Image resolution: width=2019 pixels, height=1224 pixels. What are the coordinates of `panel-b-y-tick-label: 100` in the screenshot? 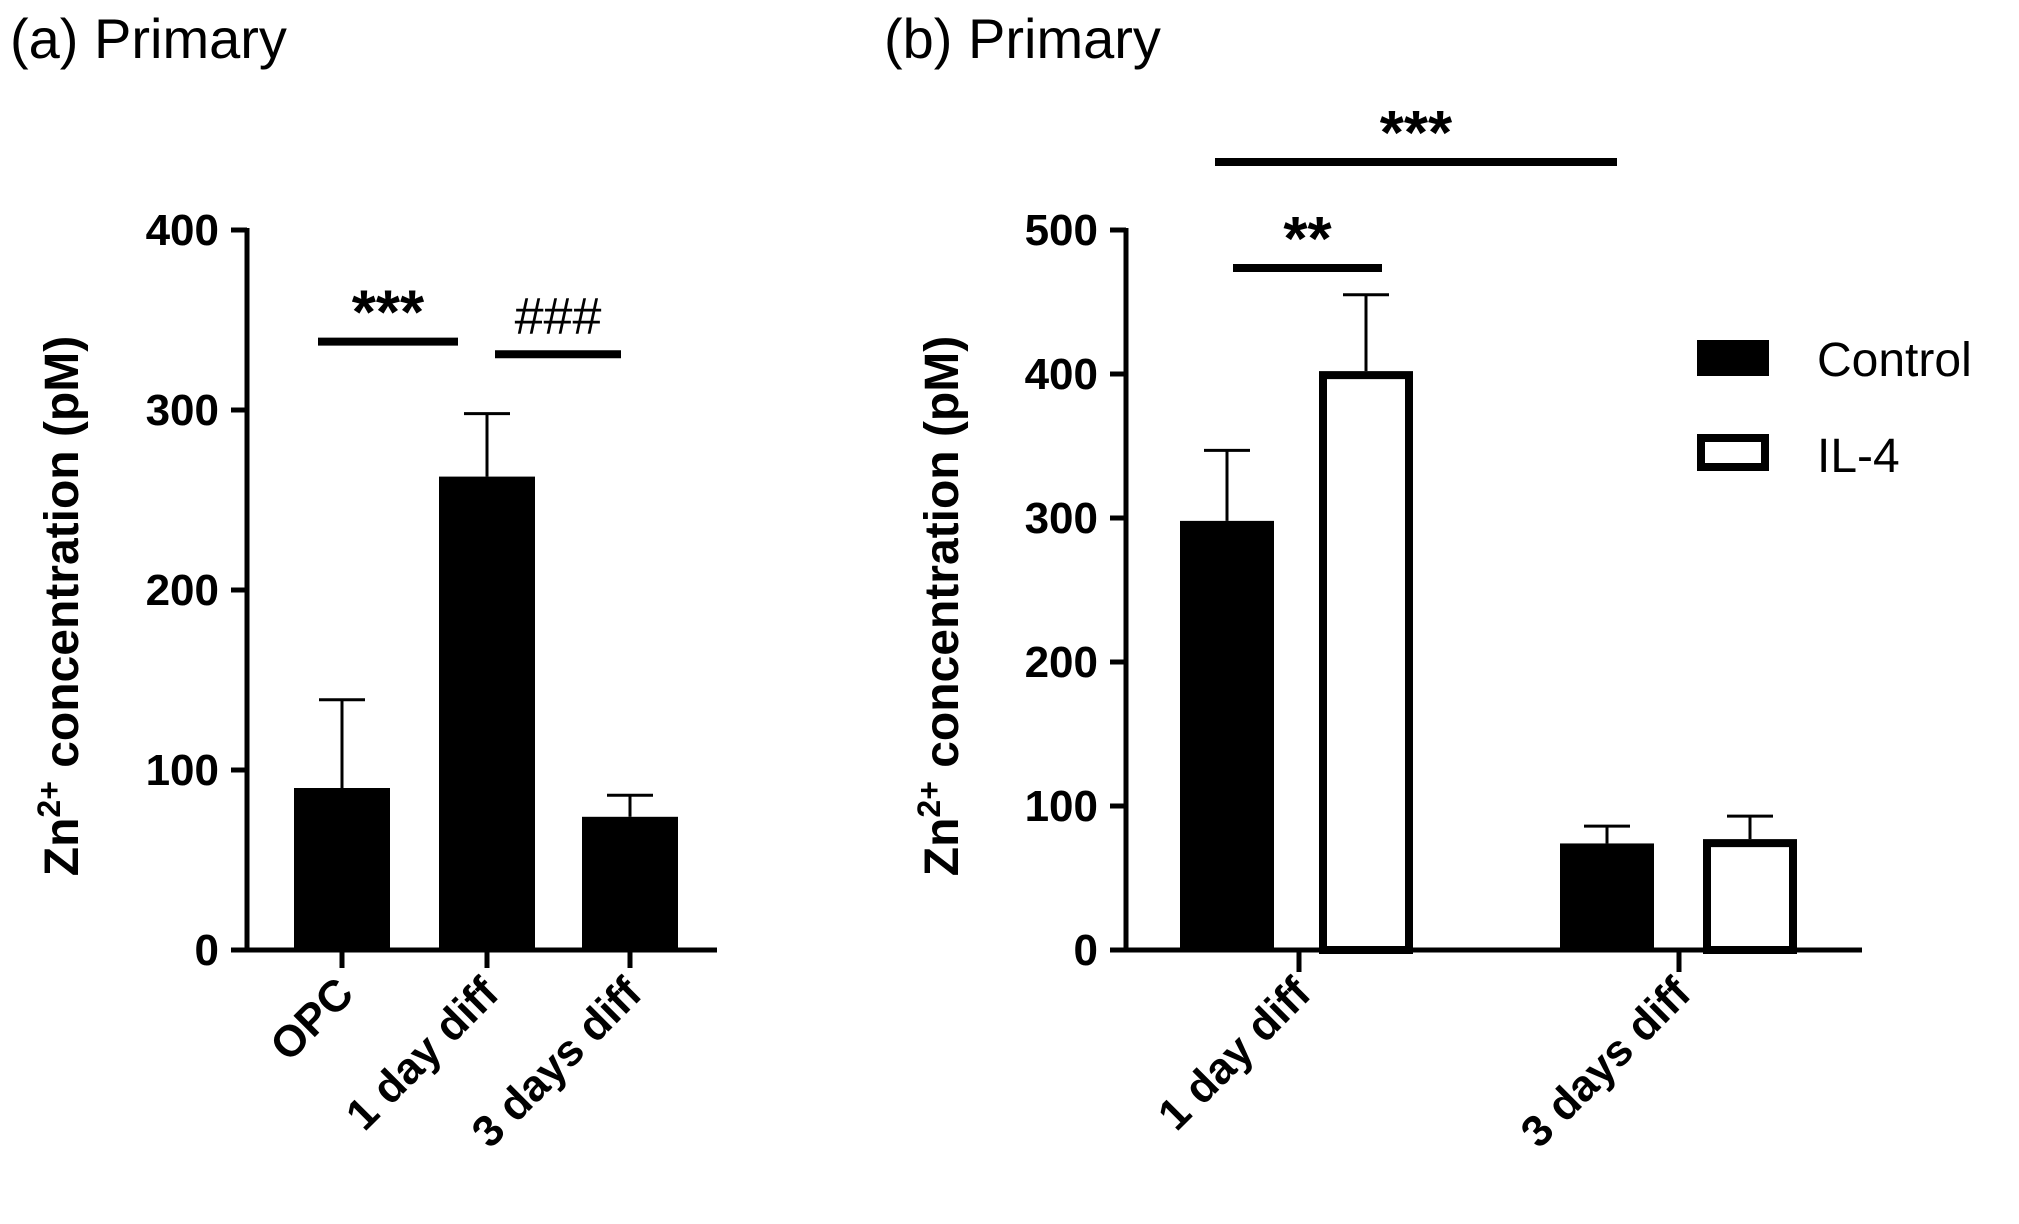 It's located at (1061, 806).